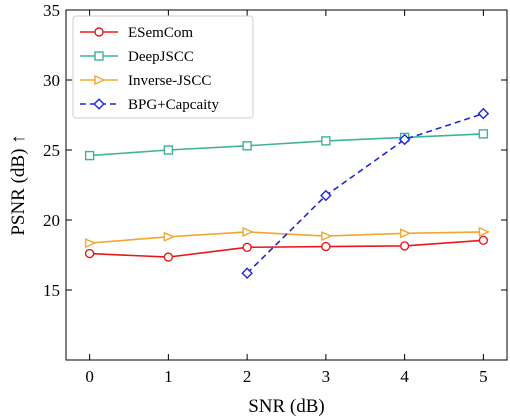  I want to click on legend-label: ESemCom, so click(160, 33).